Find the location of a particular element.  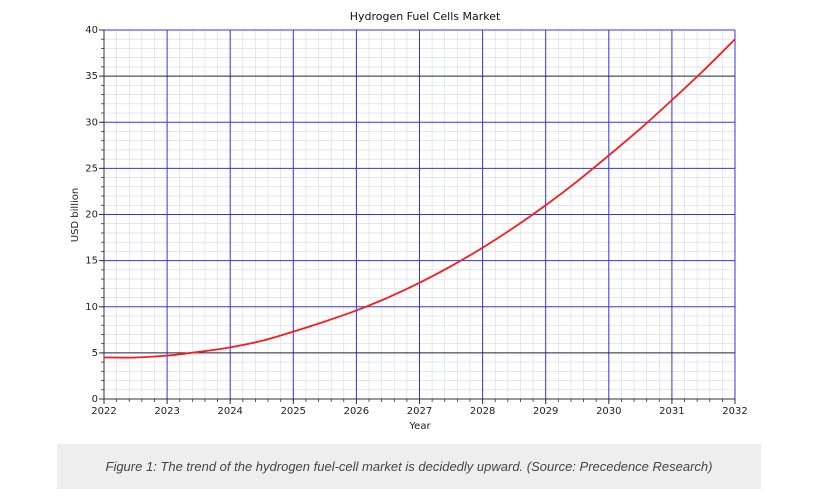

y-tick-label: 20 is located at coordinates (91, 215).